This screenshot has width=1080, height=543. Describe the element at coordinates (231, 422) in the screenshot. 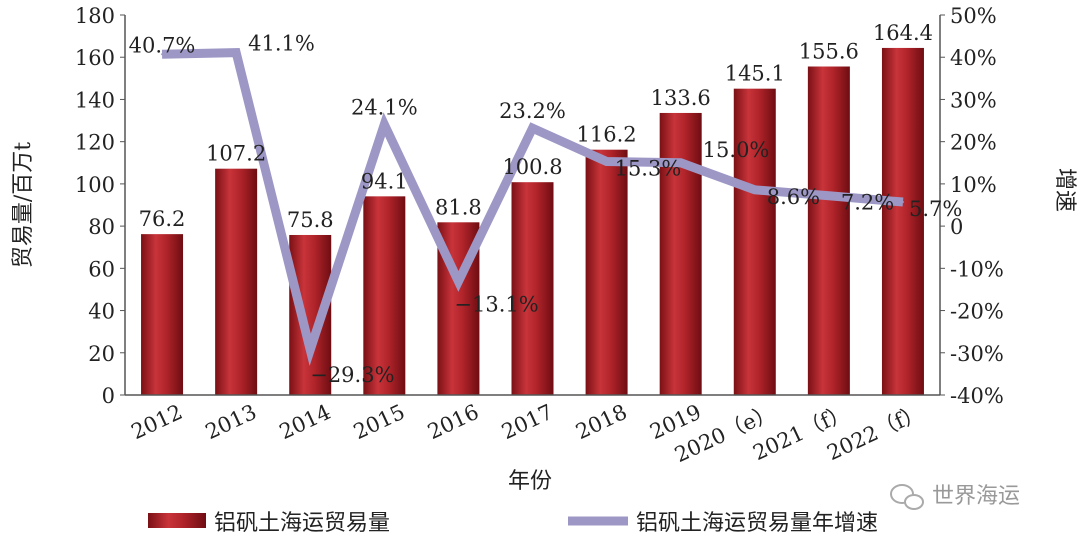

I see `x-tick-label: 2013` at that location.